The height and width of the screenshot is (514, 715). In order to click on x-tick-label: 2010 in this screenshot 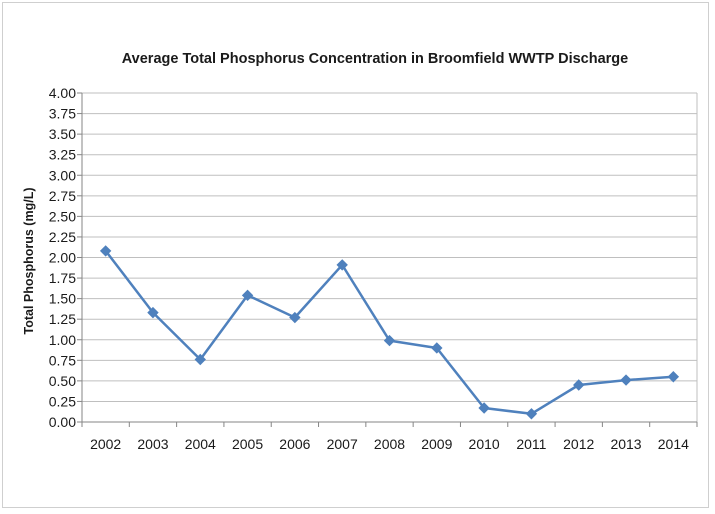, I will do `click(484, 444)`.